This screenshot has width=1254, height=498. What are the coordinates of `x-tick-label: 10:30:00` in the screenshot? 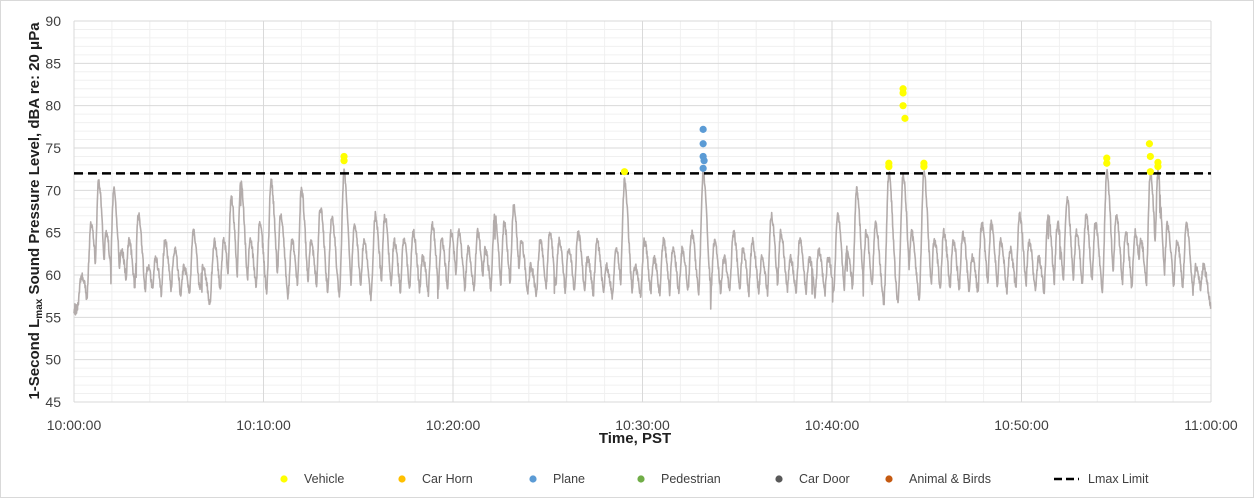 It's located at (642, 425).